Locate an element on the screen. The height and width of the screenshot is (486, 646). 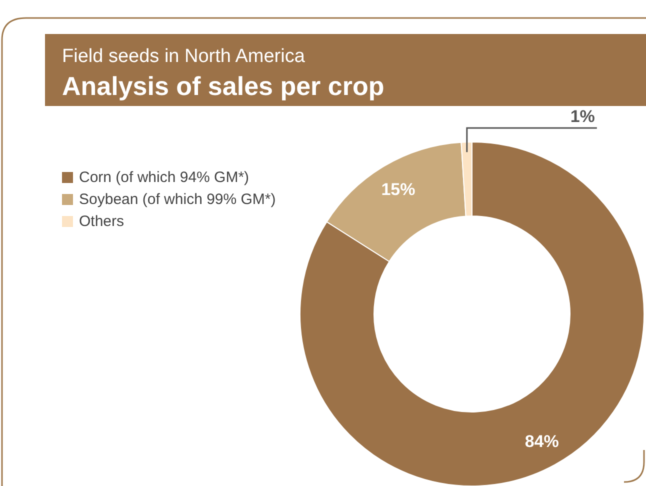
legend-label: Soybean (of which 99% GM*) is located at coordinates (177, 199).